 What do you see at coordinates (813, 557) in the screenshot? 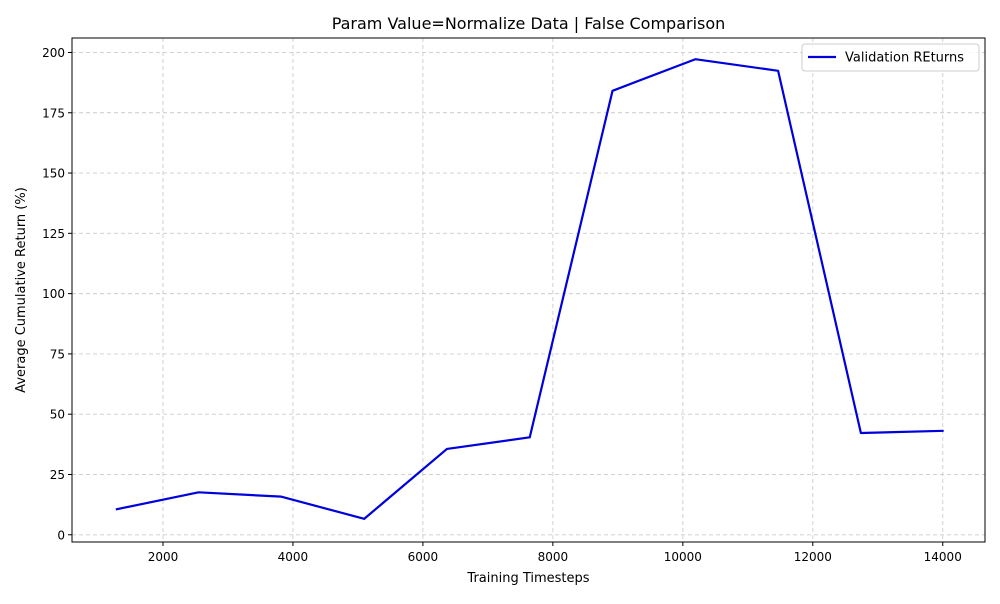
I see `x-tick-label: 12000` at bounding box center [813, 557].